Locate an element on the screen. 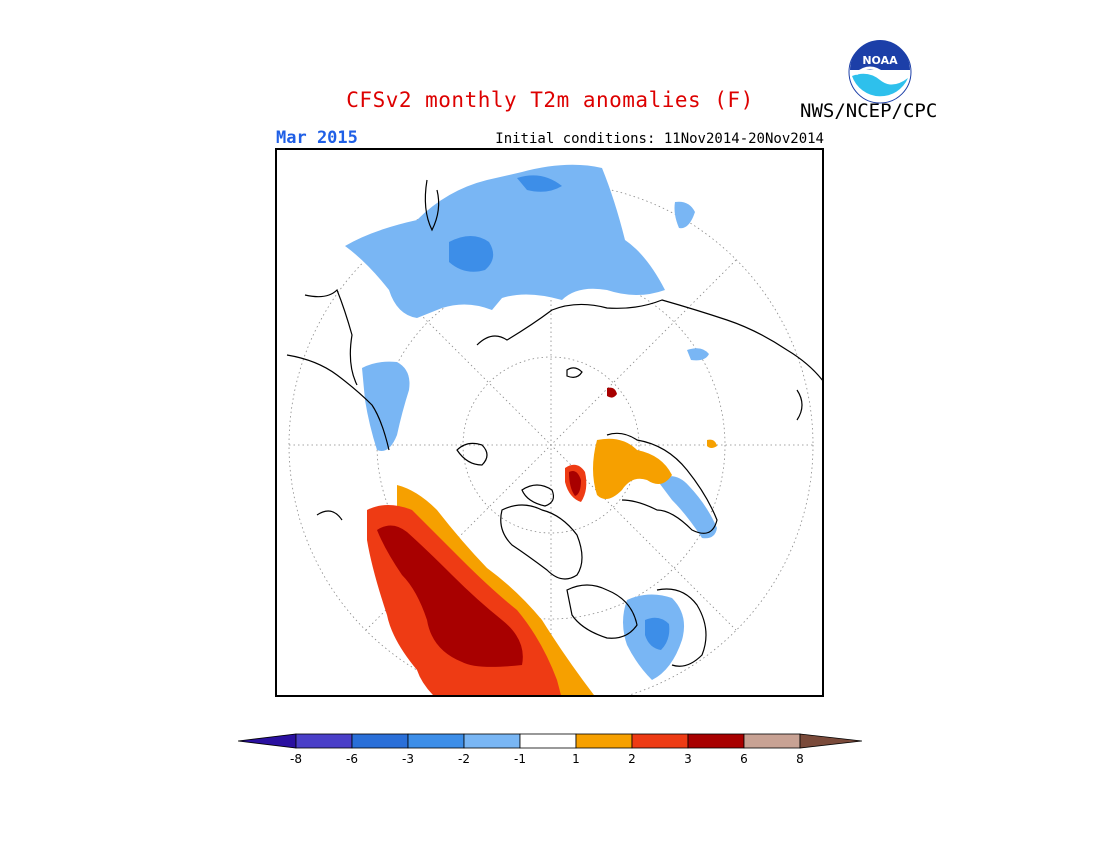  colorbar-tick: 3 is located at coordinates (688, 759).